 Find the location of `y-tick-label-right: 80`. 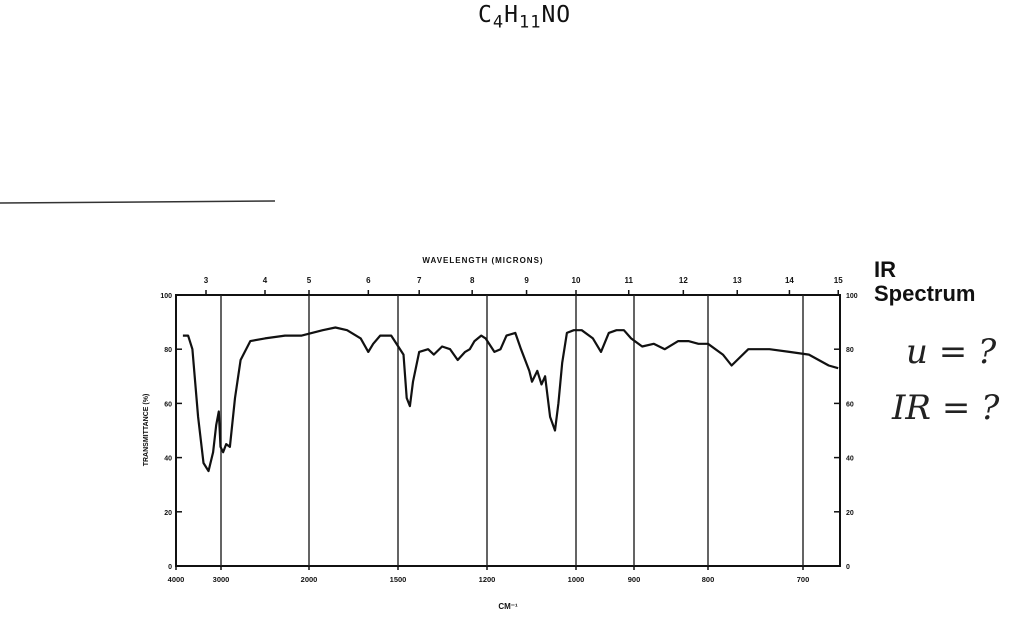

y-tick-label-right: 80 is located at coordinates (850, 350).